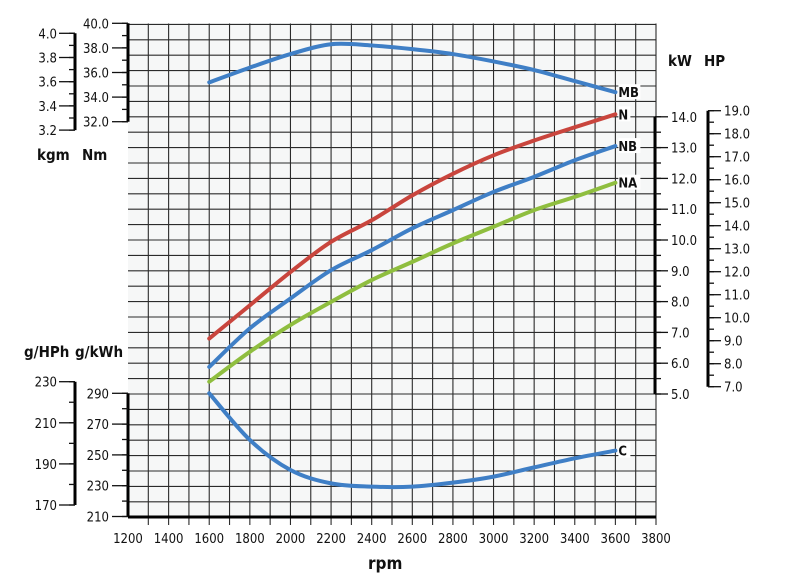 Image resolution: width=800 pixels, height=577 pixels. What do you see at coordinates (46, 352) in the screenshot?
I see `ghph-axis-label: g/HPh` at bounding box center [46, 352].